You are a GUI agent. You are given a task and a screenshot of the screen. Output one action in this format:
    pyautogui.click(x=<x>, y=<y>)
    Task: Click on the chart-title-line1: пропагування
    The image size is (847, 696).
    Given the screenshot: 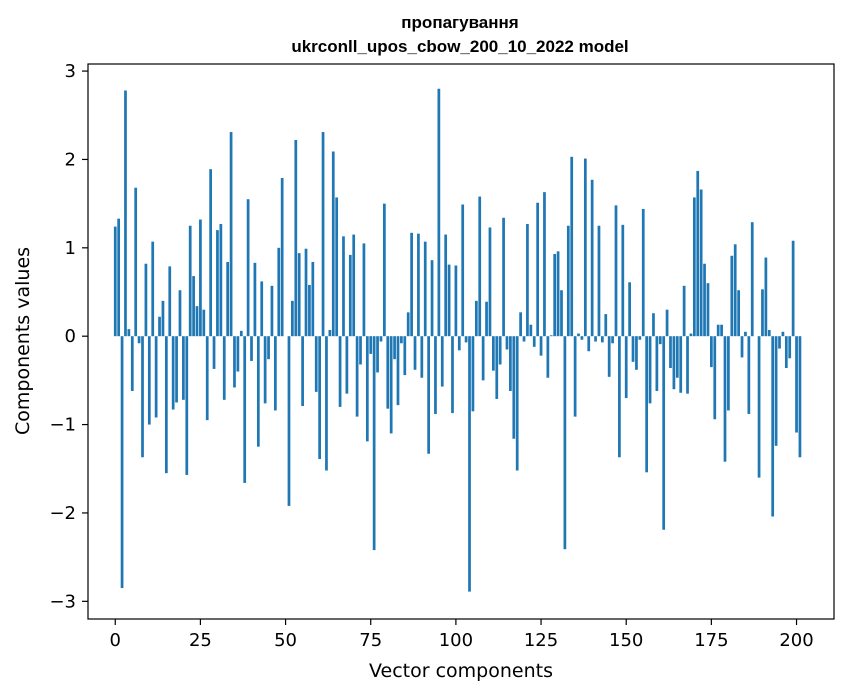 What is the action you would take?
    pyautogui.click(x=459, y=22)
    